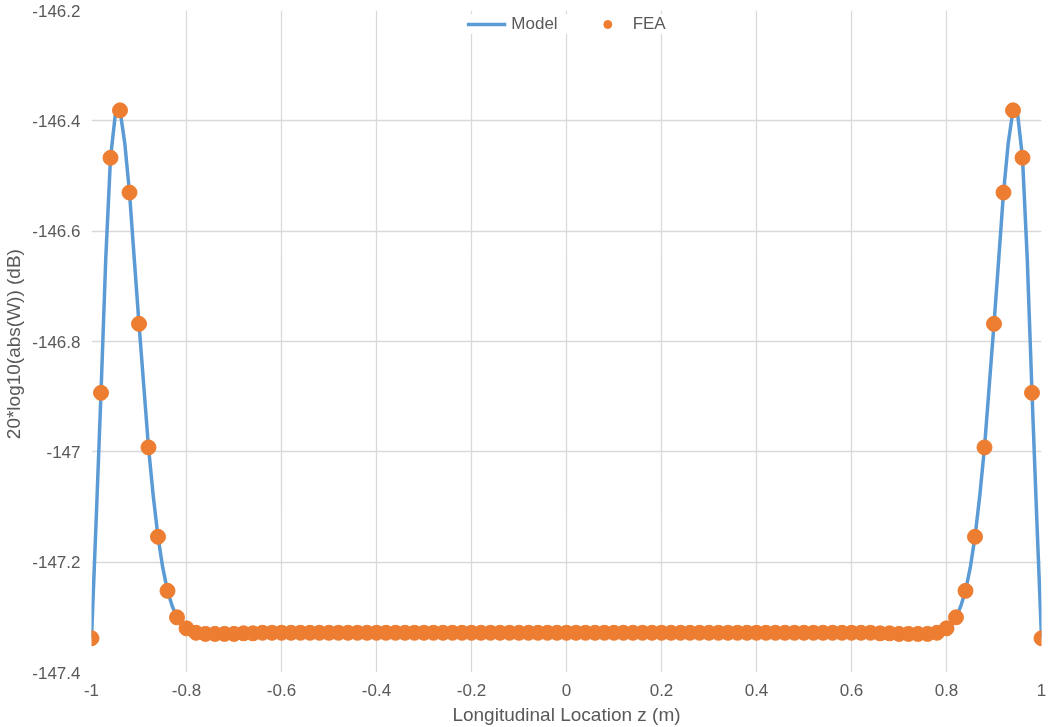 This screenshot has width=1053, height=727. Describe the element at coordinates (566, 714) in the screenshot. I see `x-axis-title: Longitudinal Location z (m)` at that location.